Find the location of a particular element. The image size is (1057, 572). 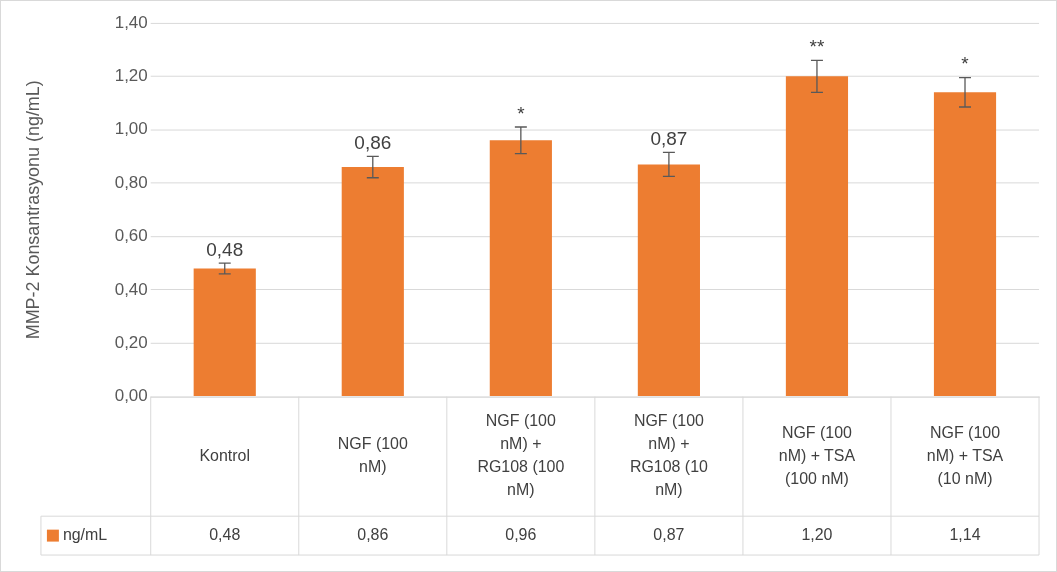

data-label: 0,86 is located at coordinates (373, 535).